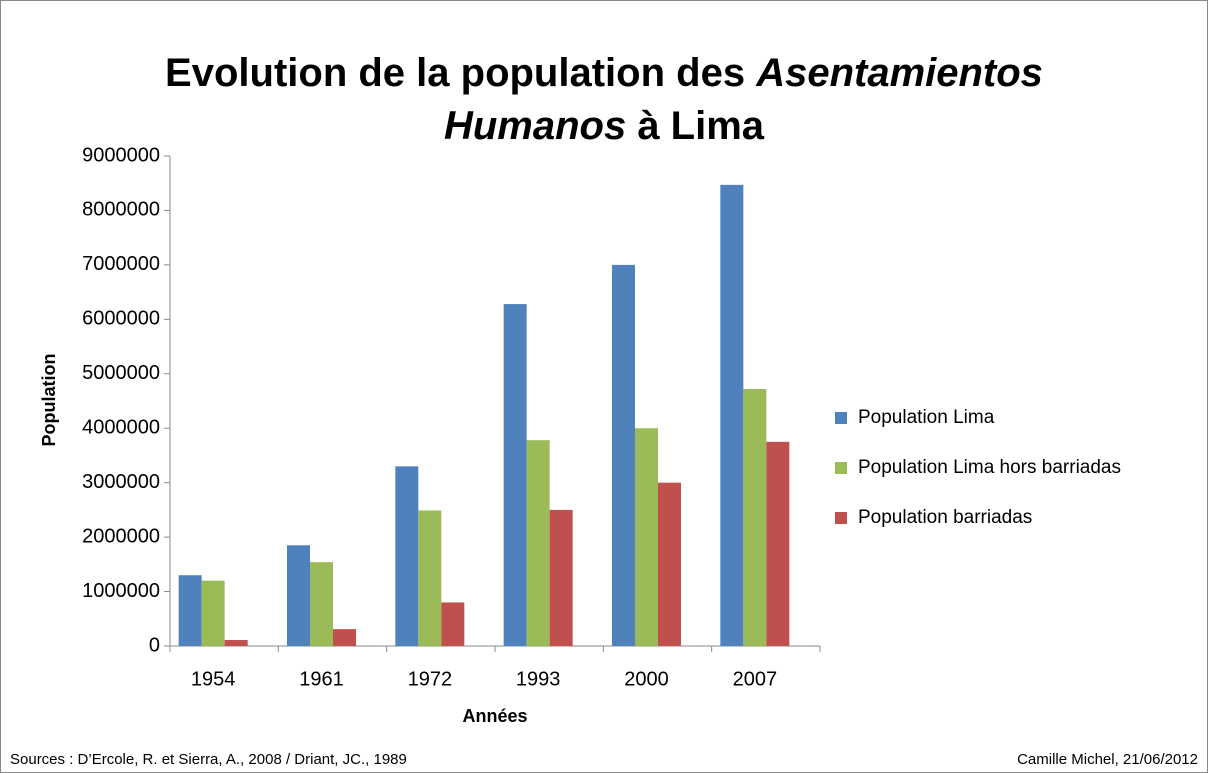 This screenshot has height=773, width=1208. I want to click on y-tick-label: 6000000, so click(121, 319).